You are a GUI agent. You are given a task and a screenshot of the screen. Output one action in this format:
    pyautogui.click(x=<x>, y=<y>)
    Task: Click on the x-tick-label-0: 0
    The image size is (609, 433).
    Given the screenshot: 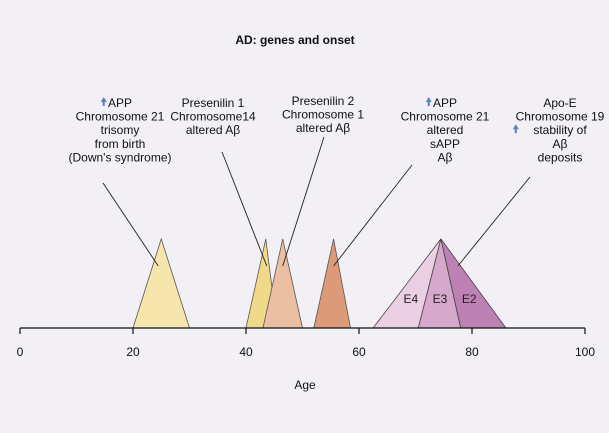 What is the action you would take?
    pyautogui.click(x=20, y=352)
    